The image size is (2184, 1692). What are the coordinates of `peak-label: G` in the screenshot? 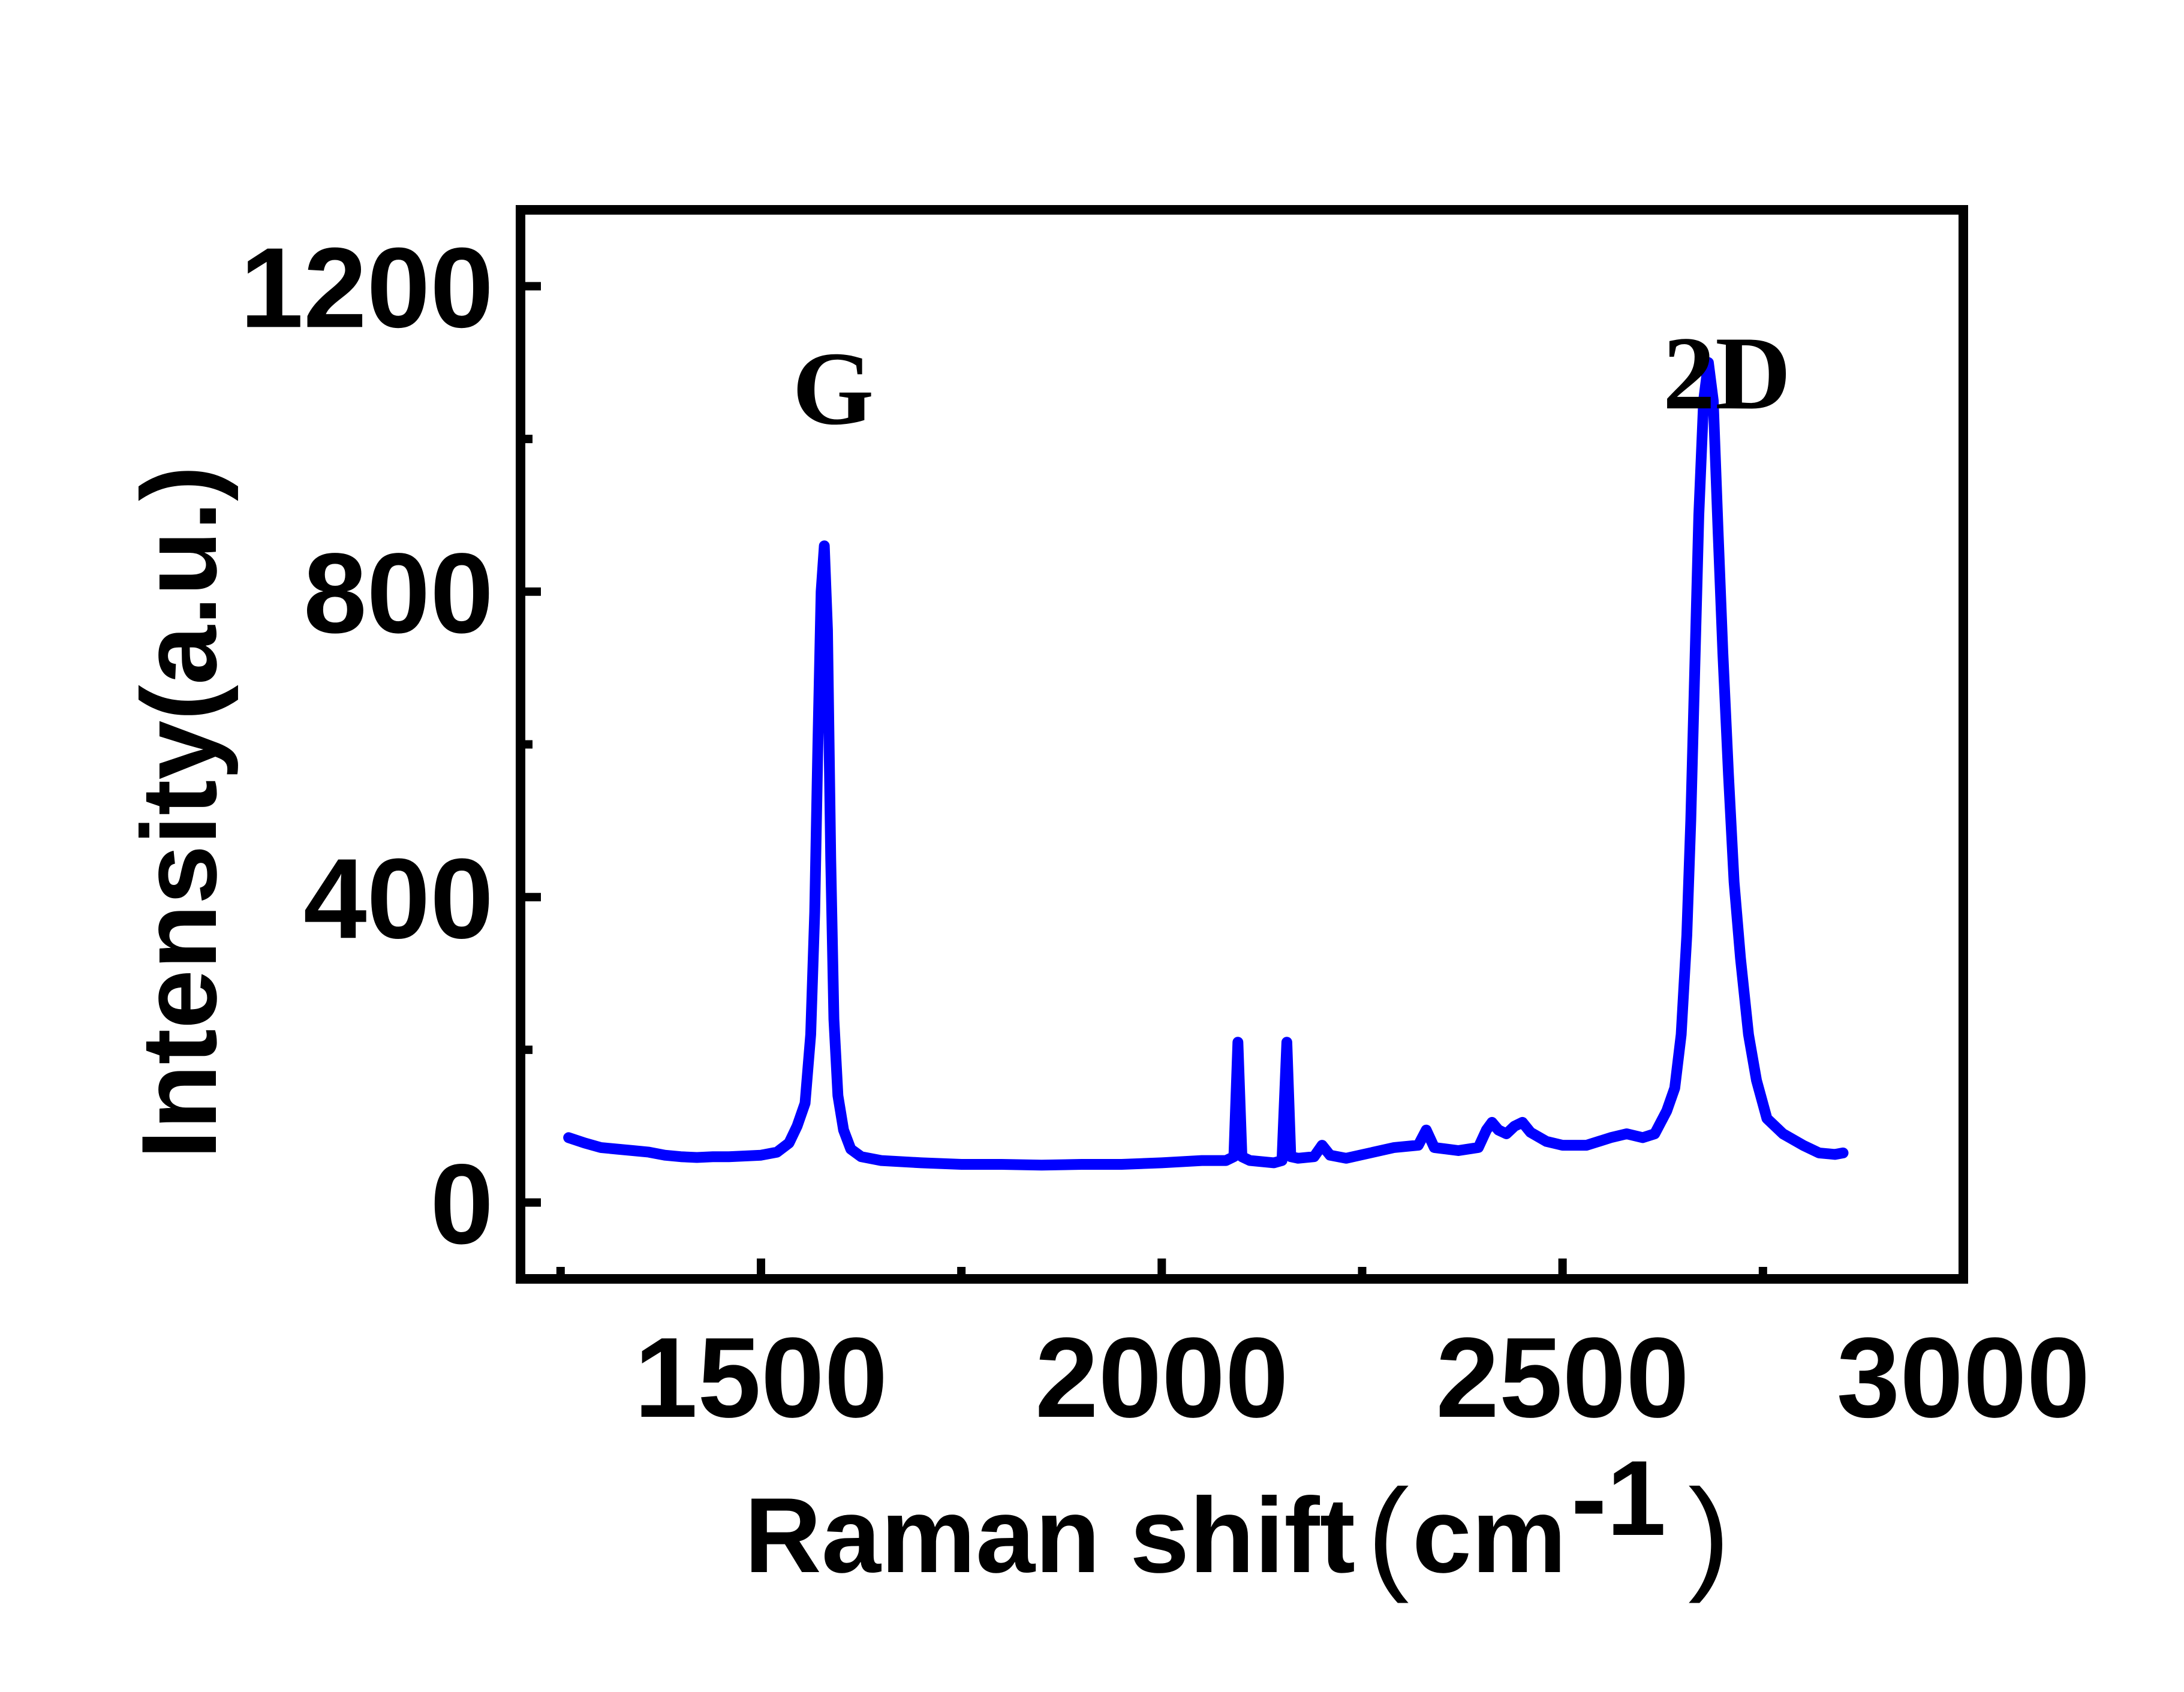 It's located at (833, 388).